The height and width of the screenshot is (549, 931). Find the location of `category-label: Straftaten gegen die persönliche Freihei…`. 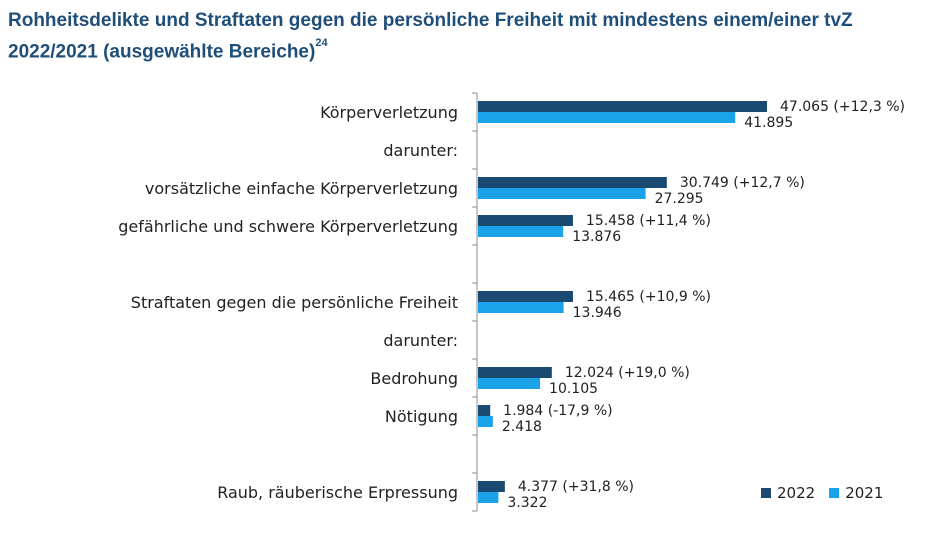

category-label: Straftaten gegen die persönliche Freihei… is located at coordinates (294, 302).